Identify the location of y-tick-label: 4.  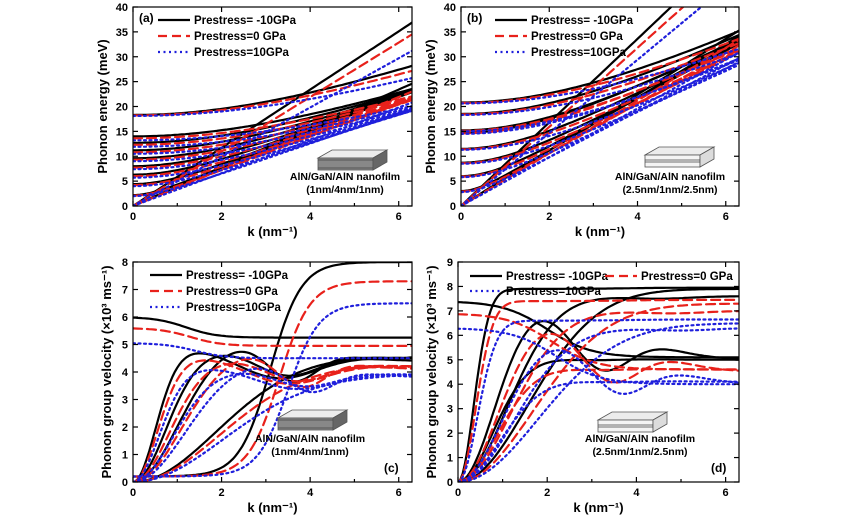
(450, 385).